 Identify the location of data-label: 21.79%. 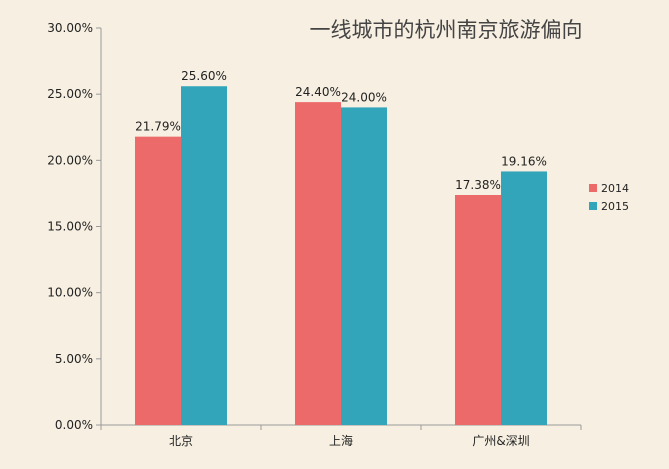
(158, 127).